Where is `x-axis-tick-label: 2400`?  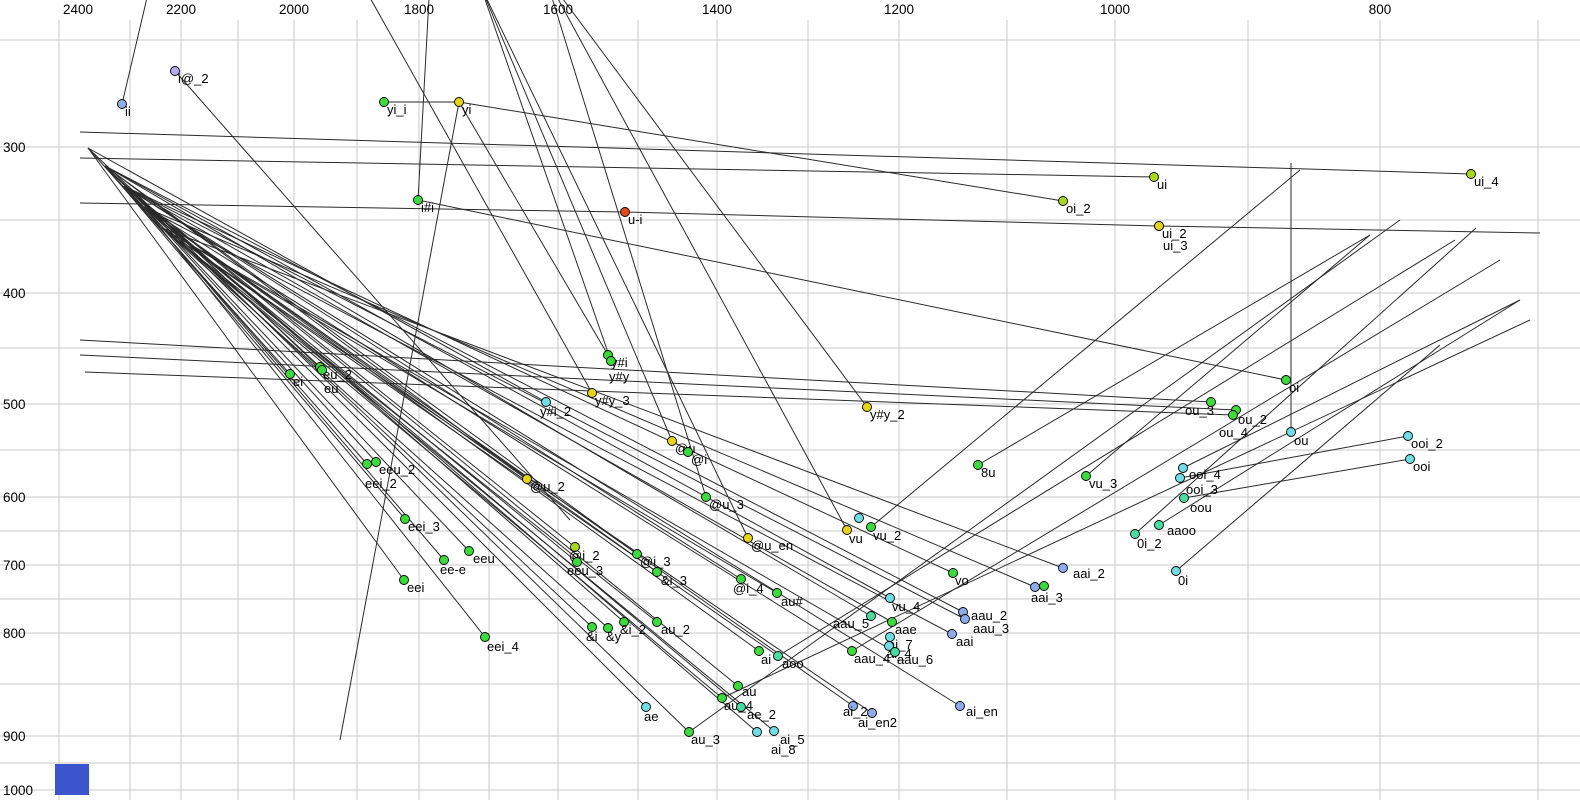 x-axis-tick-label: 2400 is located at coordinates (78, 9).